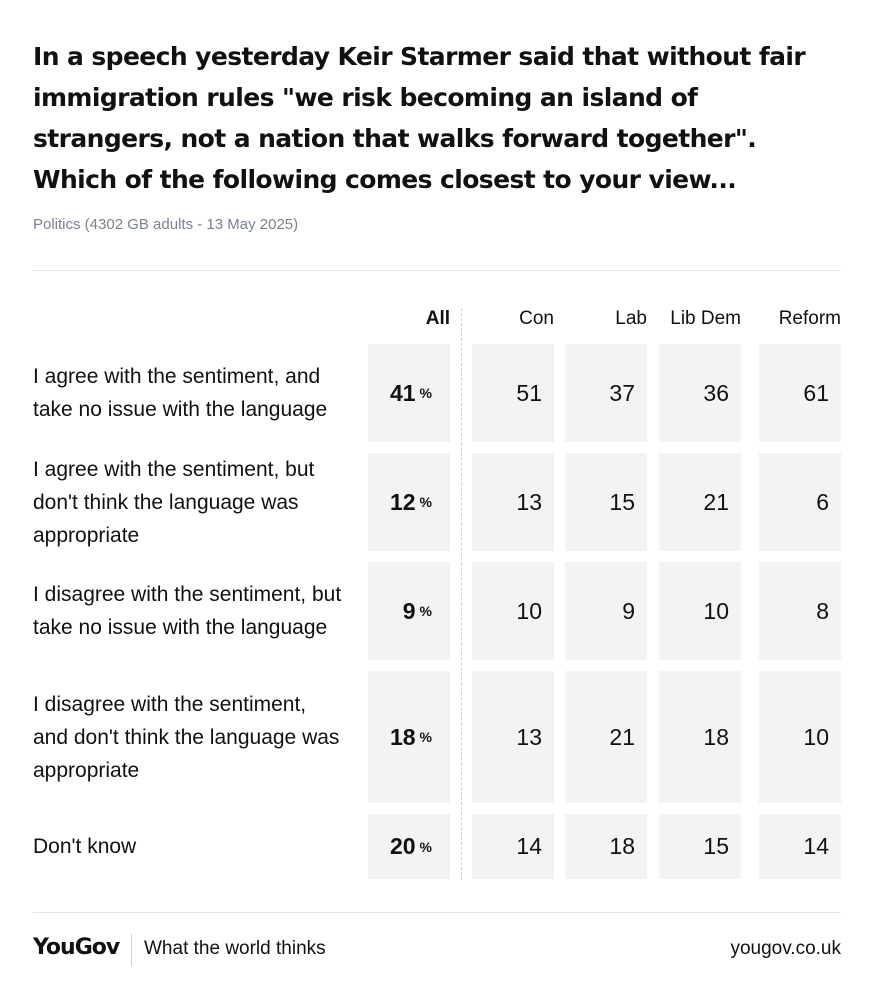 The width and height of the screenshot is (874, 1000). I want to click on row-label: Don't know, so click(85, 846).